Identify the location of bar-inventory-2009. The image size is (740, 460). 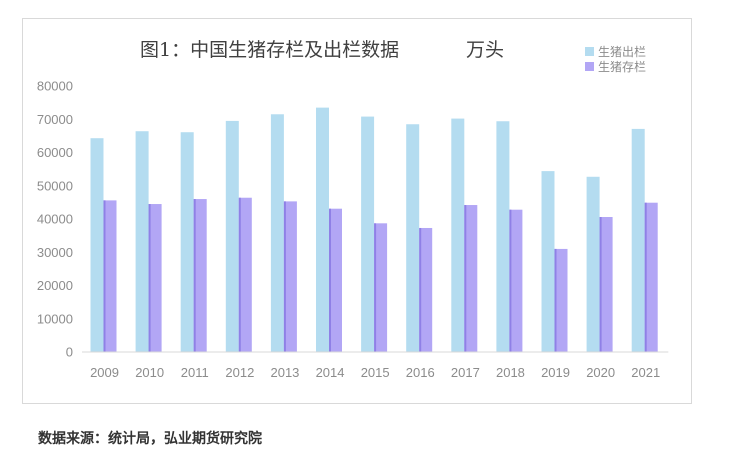
(110, 276).